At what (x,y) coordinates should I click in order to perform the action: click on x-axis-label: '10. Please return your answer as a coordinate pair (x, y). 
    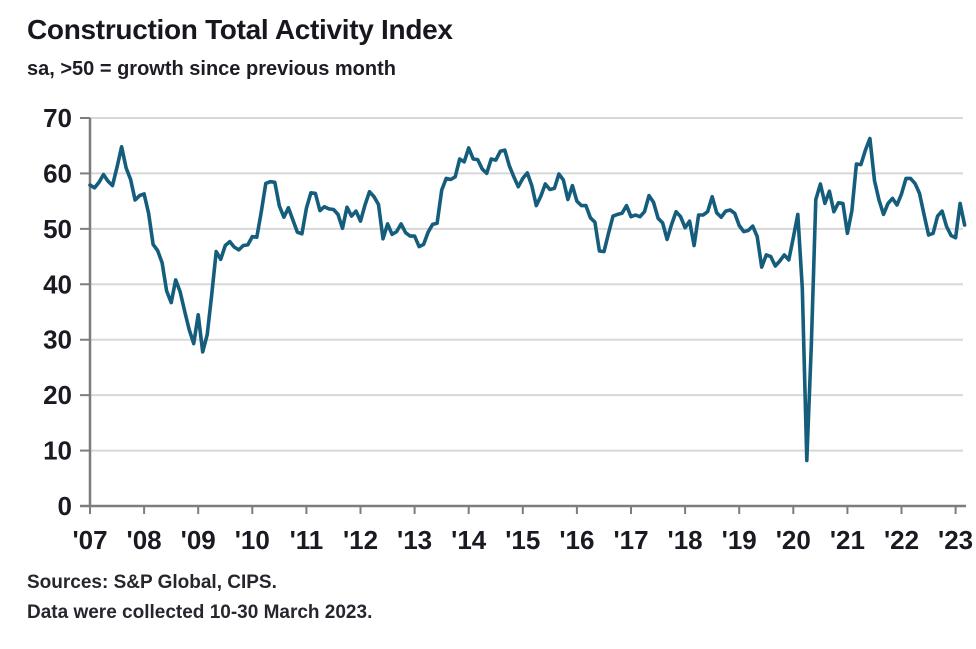
    Looking at the image, I should click on (252, 540).